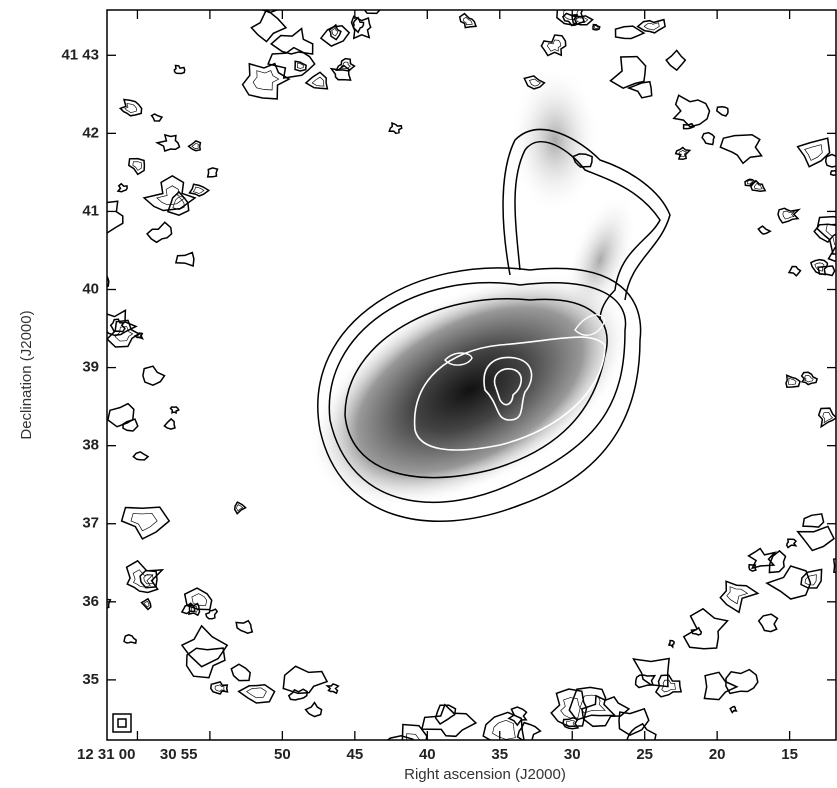 Image resolution: width=837 pixels, height=788 pixels. I want to click on beam, so click(122, 723).